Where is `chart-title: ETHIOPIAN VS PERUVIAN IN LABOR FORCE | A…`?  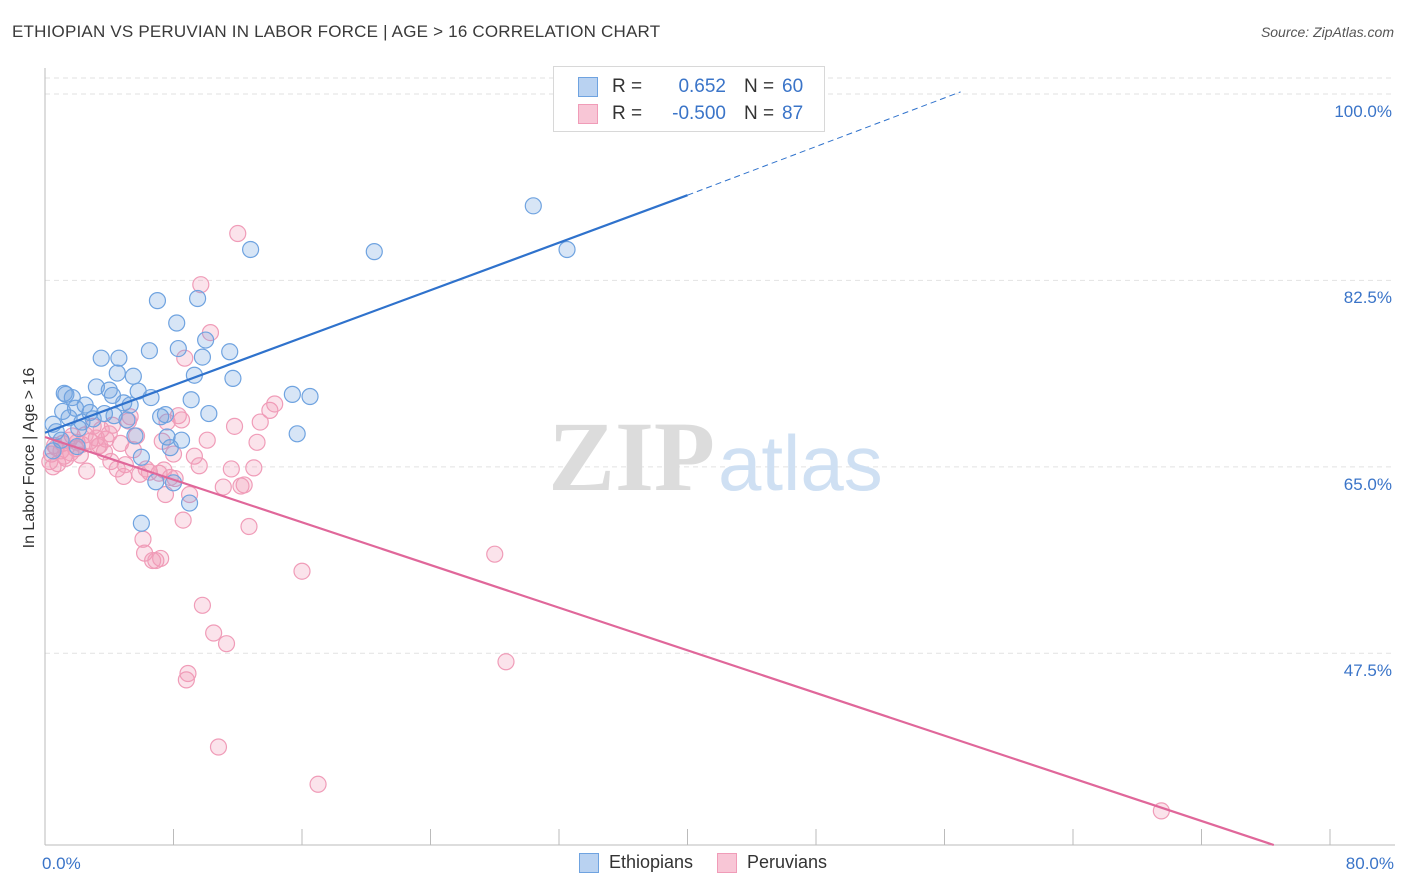
chart-title: ETHIOPIAN VS PERUVIAN IN LABOR FORCE | A… is located at coordinates (336, 31).